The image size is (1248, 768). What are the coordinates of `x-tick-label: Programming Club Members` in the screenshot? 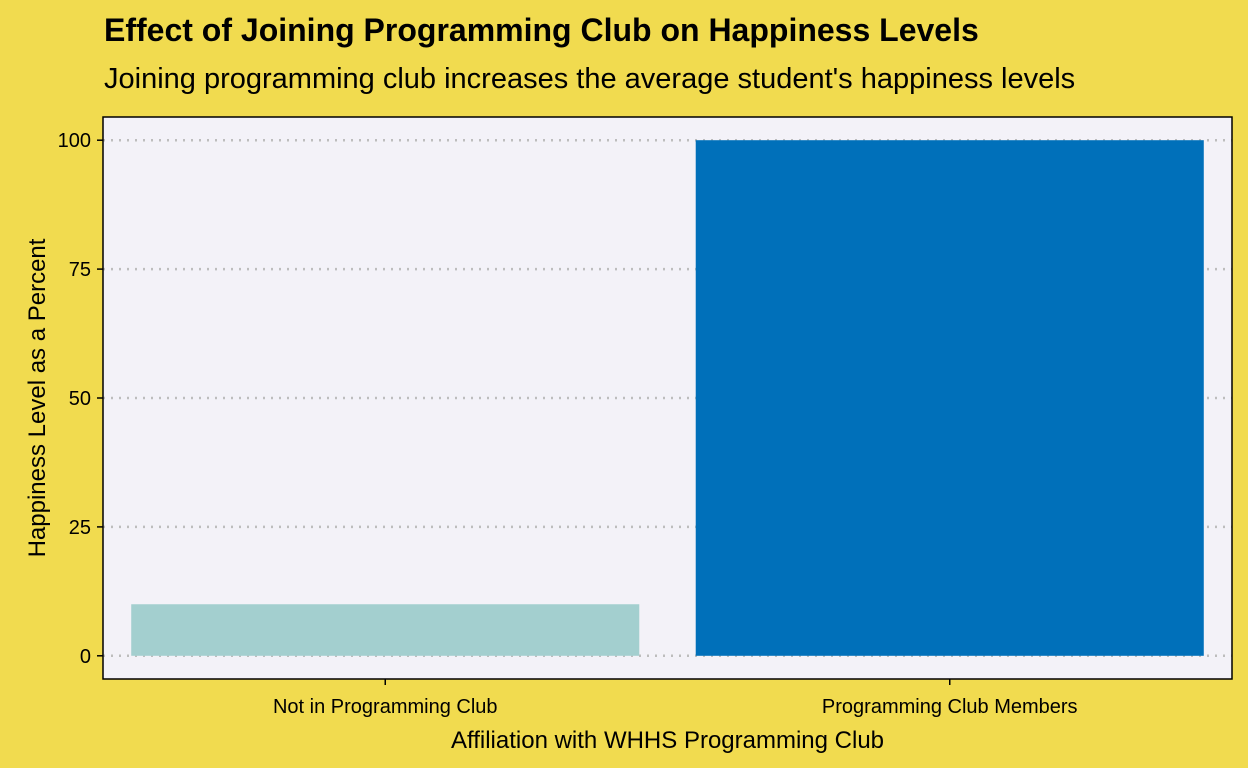 It's located at (950, 707).